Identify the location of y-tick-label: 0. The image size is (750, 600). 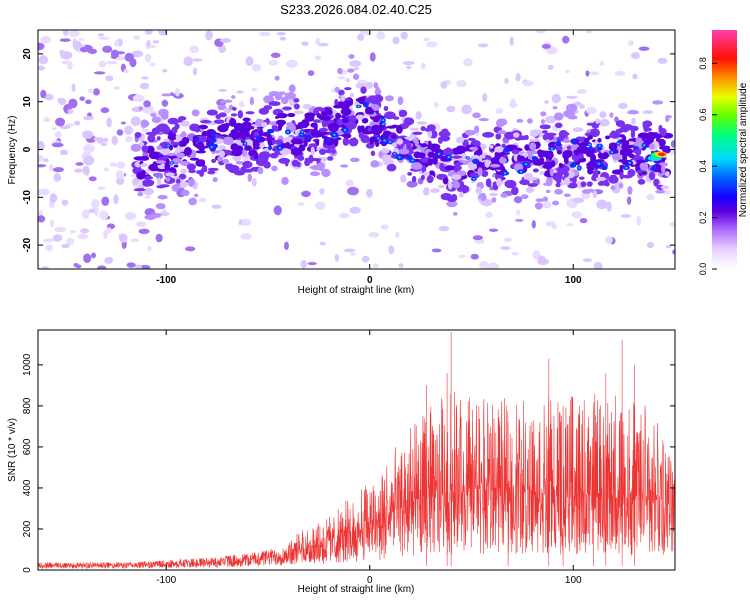
(27, 149).